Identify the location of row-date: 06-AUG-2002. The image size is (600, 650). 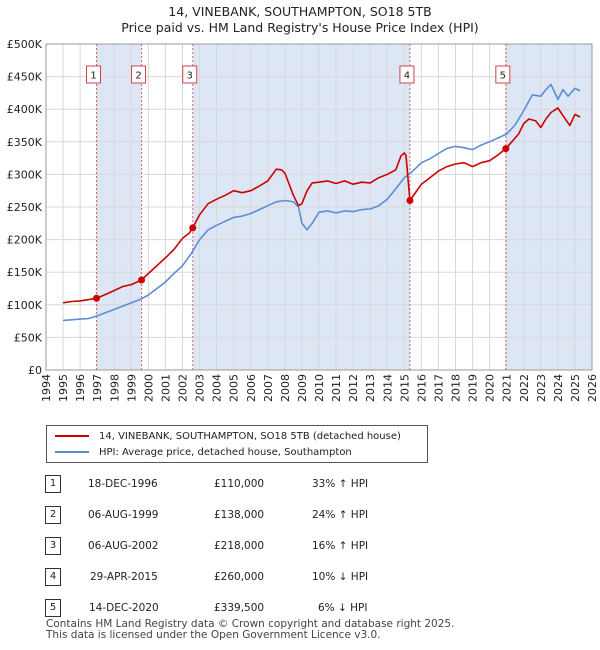
(123, 546).